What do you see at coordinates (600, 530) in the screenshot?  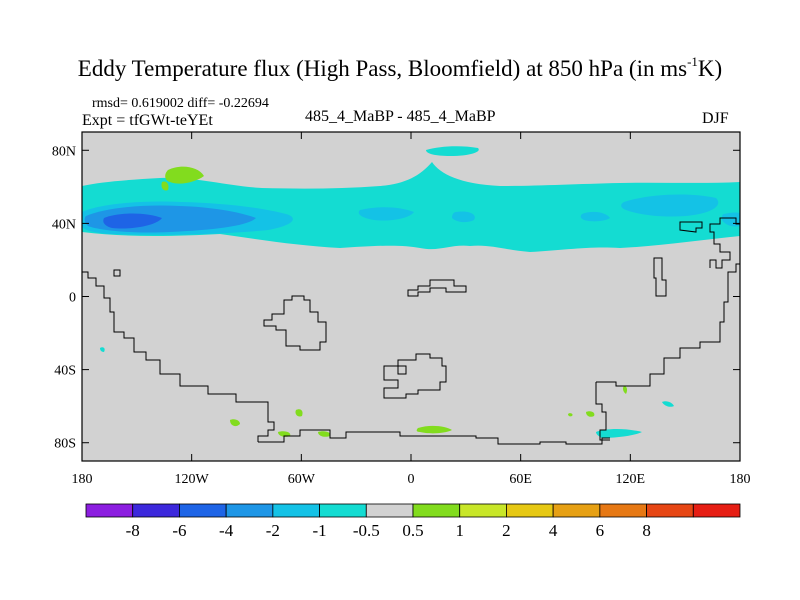 I see `colorbar-label: 6` at bounding box center [600, 530].